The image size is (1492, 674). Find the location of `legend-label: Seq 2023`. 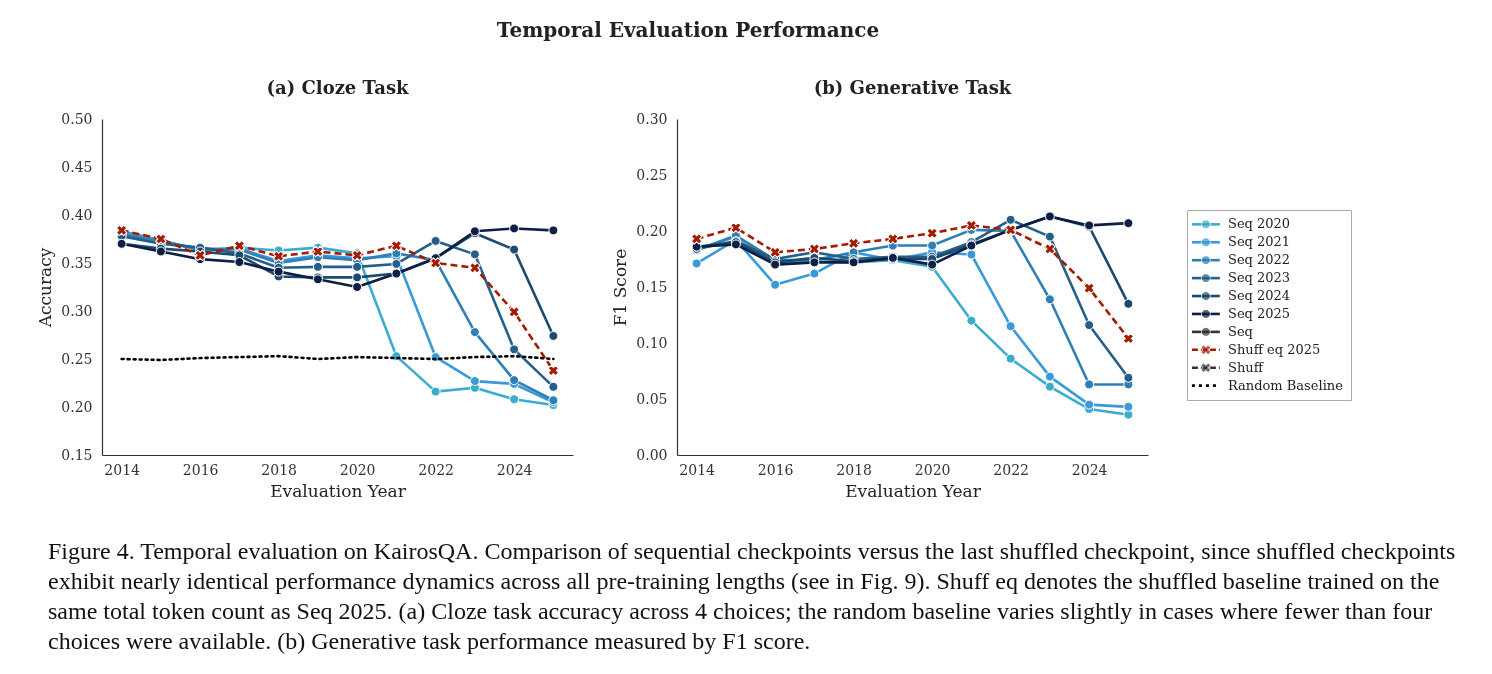

legend-label: Seq 2023 is located at coordinates (1259, 278).